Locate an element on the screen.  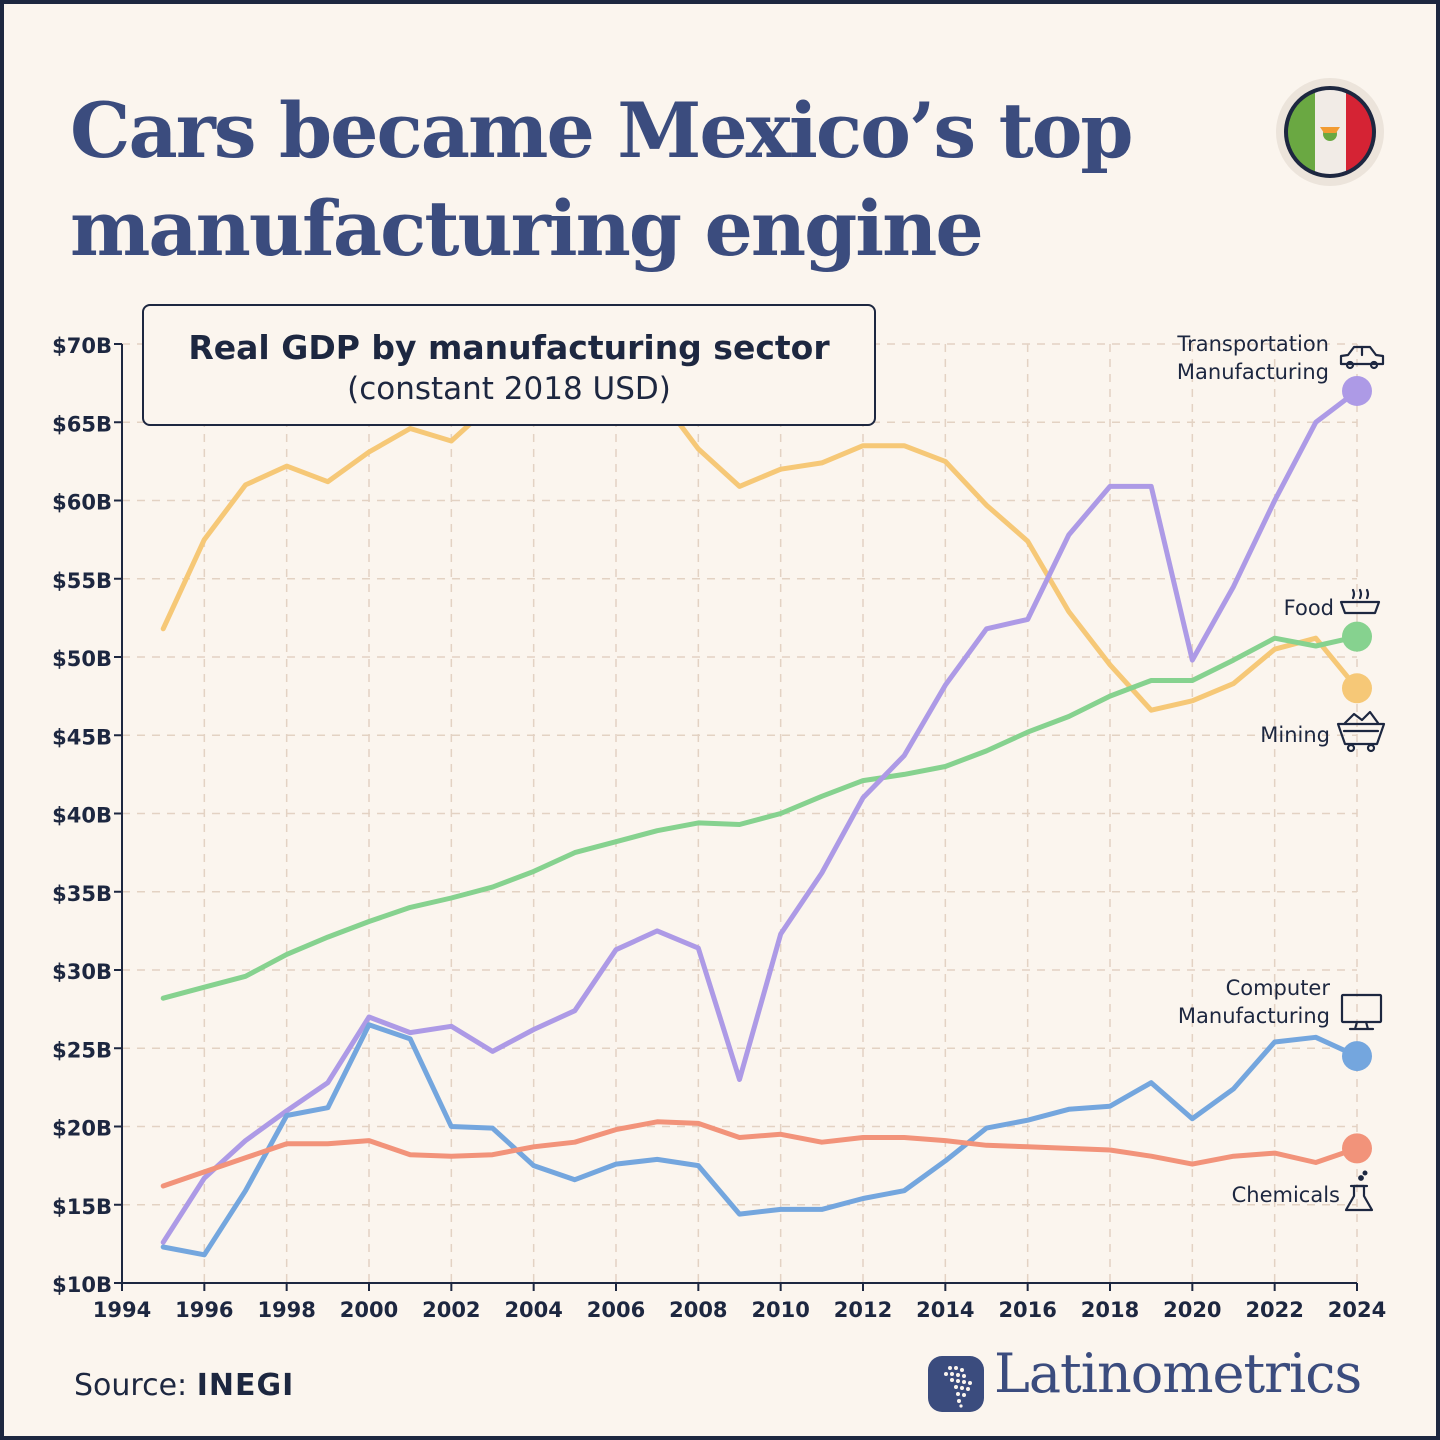
latam-map-logo-icon is located at coordinates (956, 1384).